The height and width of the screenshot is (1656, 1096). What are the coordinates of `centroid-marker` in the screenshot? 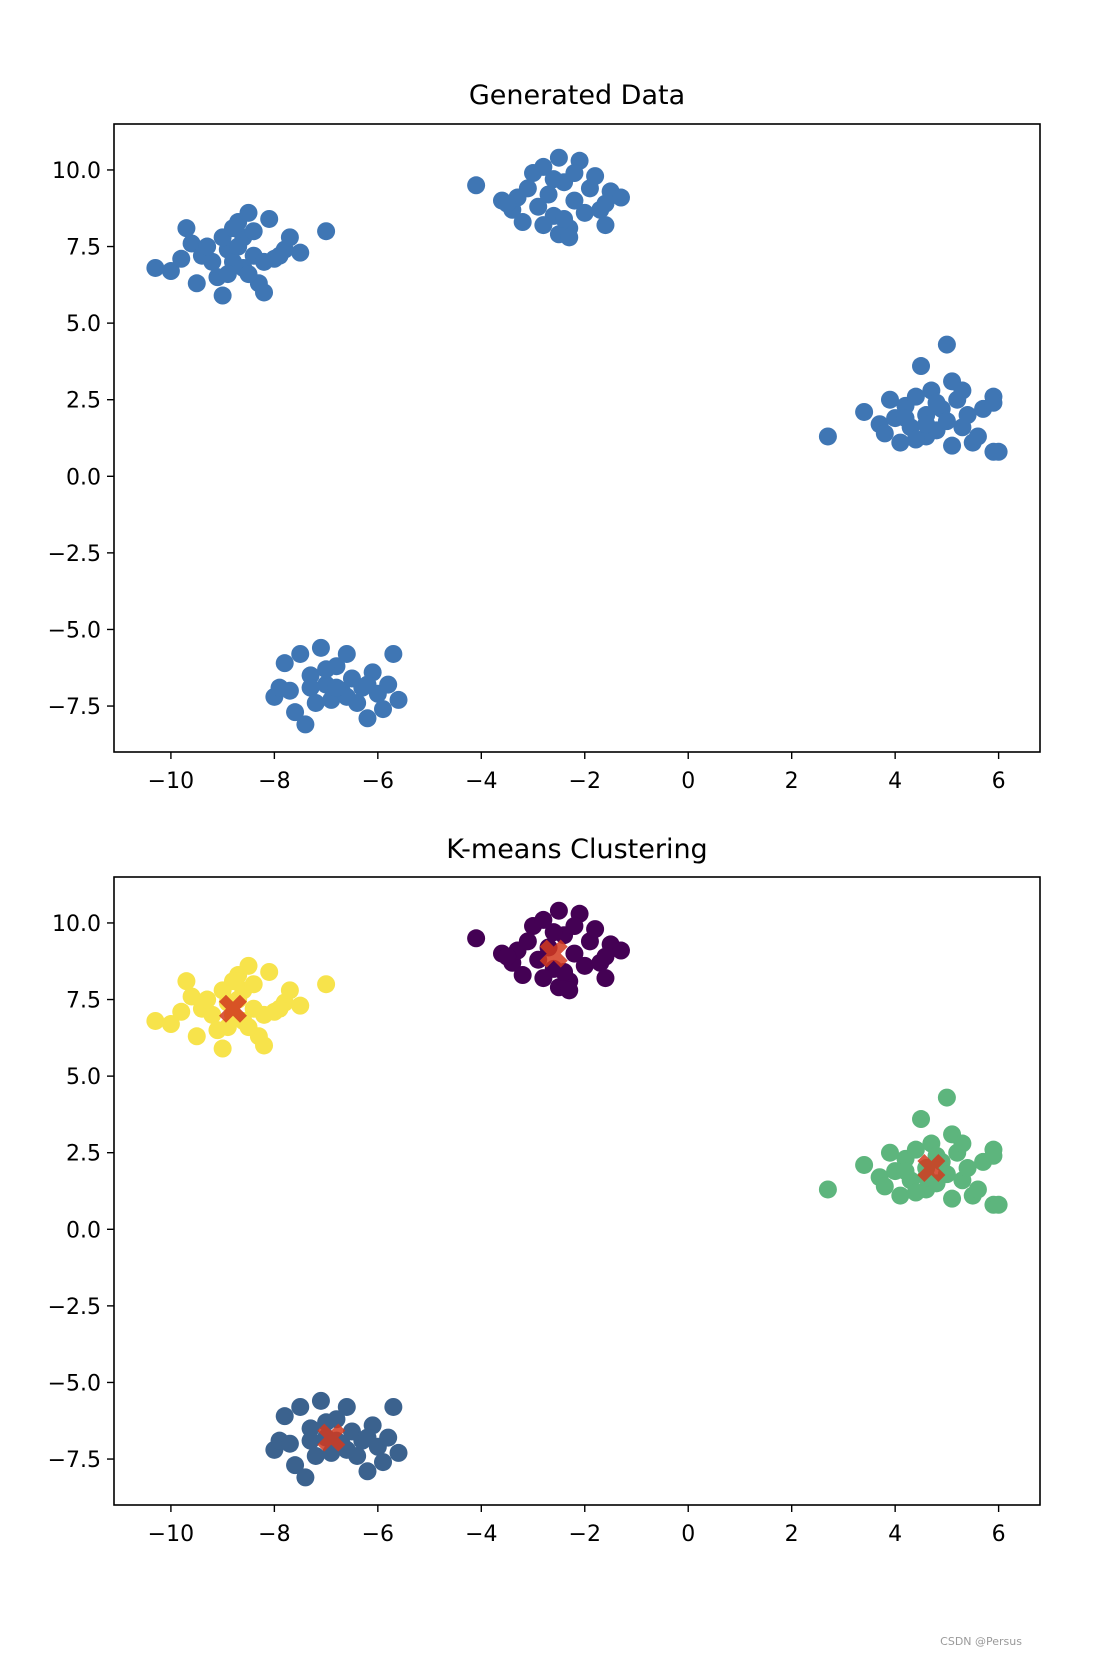 It's located at (553, 953).